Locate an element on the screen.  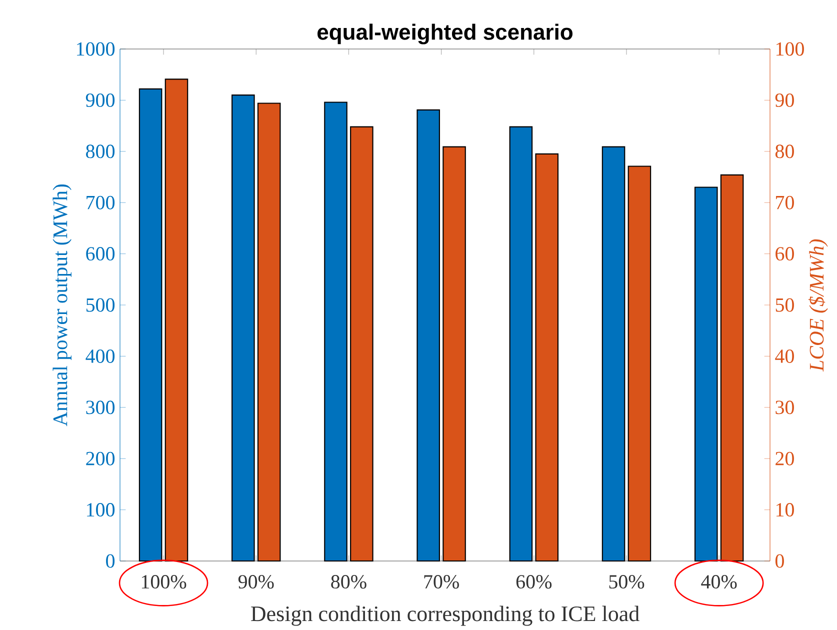
y2-tick-label: 10 is located at coordinates (785, 509).